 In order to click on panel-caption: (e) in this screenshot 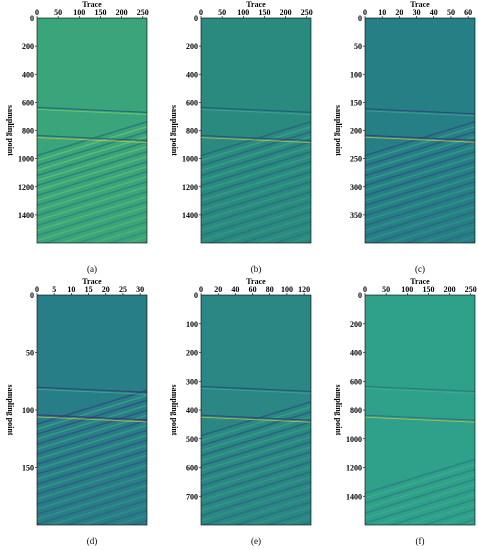, I will do `click(256, 541)`.